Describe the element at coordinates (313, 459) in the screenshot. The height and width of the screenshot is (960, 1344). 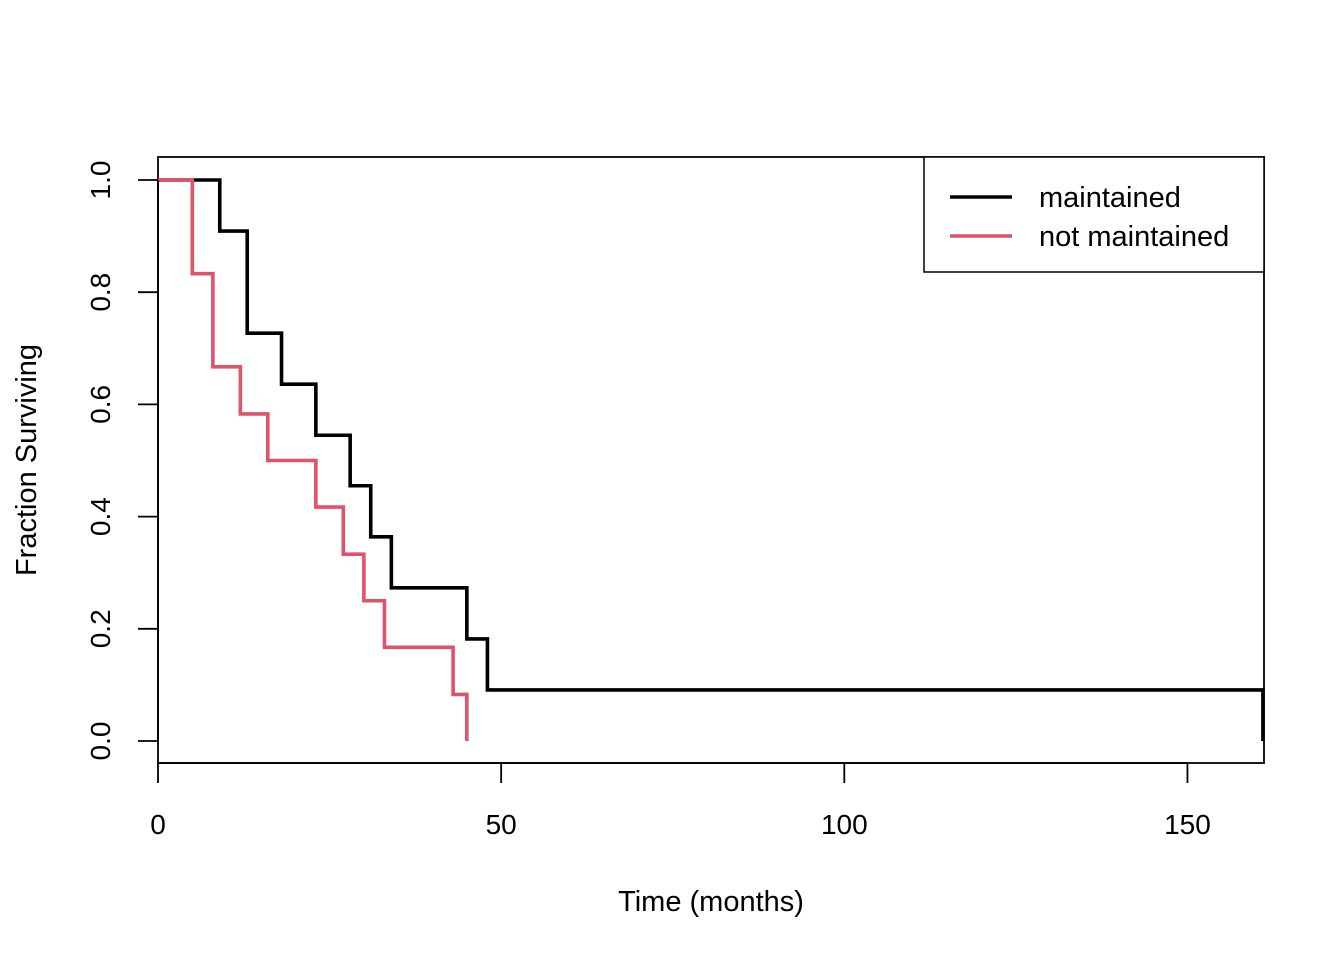
I see `series-line-not-maintained` at that location.